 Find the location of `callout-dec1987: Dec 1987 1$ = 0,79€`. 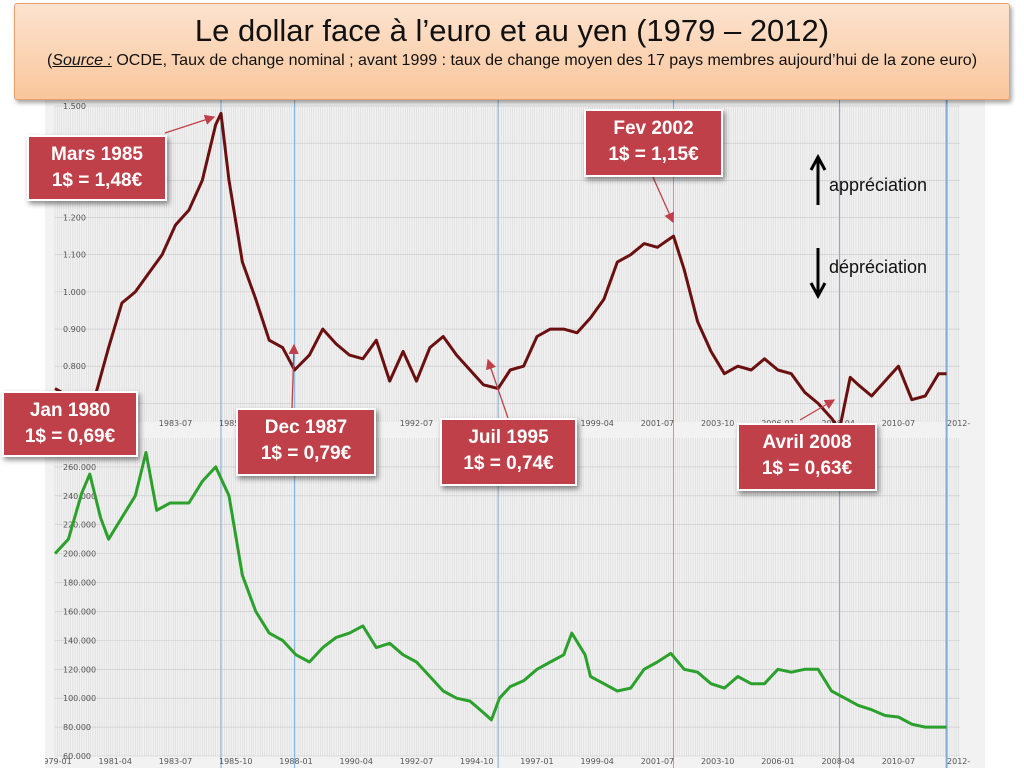

callout-dec1987: Dec 1987 1$ = 0,79€ is located at coordinates (306, 442).